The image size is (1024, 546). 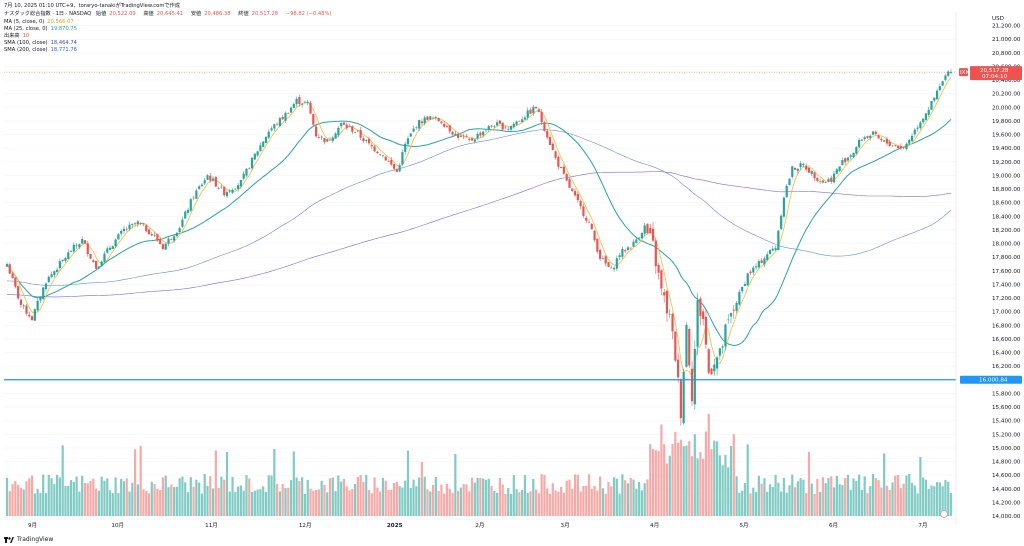 I want to click on time-tick-label: 5月, so click(x=743, y=525).